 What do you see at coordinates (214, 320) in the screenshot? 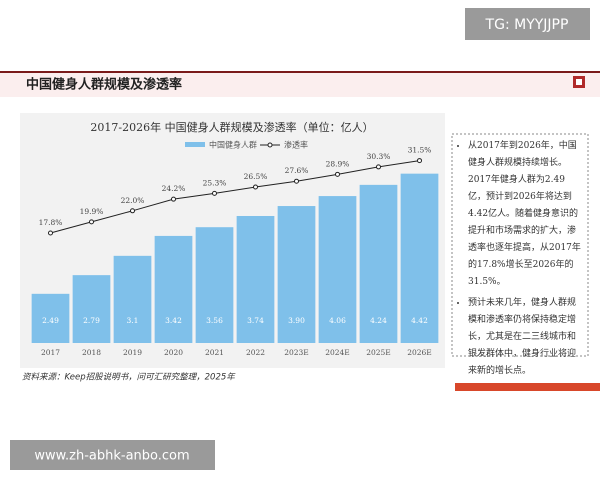
I see `bar-label: 3.56` at bounding box center [214, 320].